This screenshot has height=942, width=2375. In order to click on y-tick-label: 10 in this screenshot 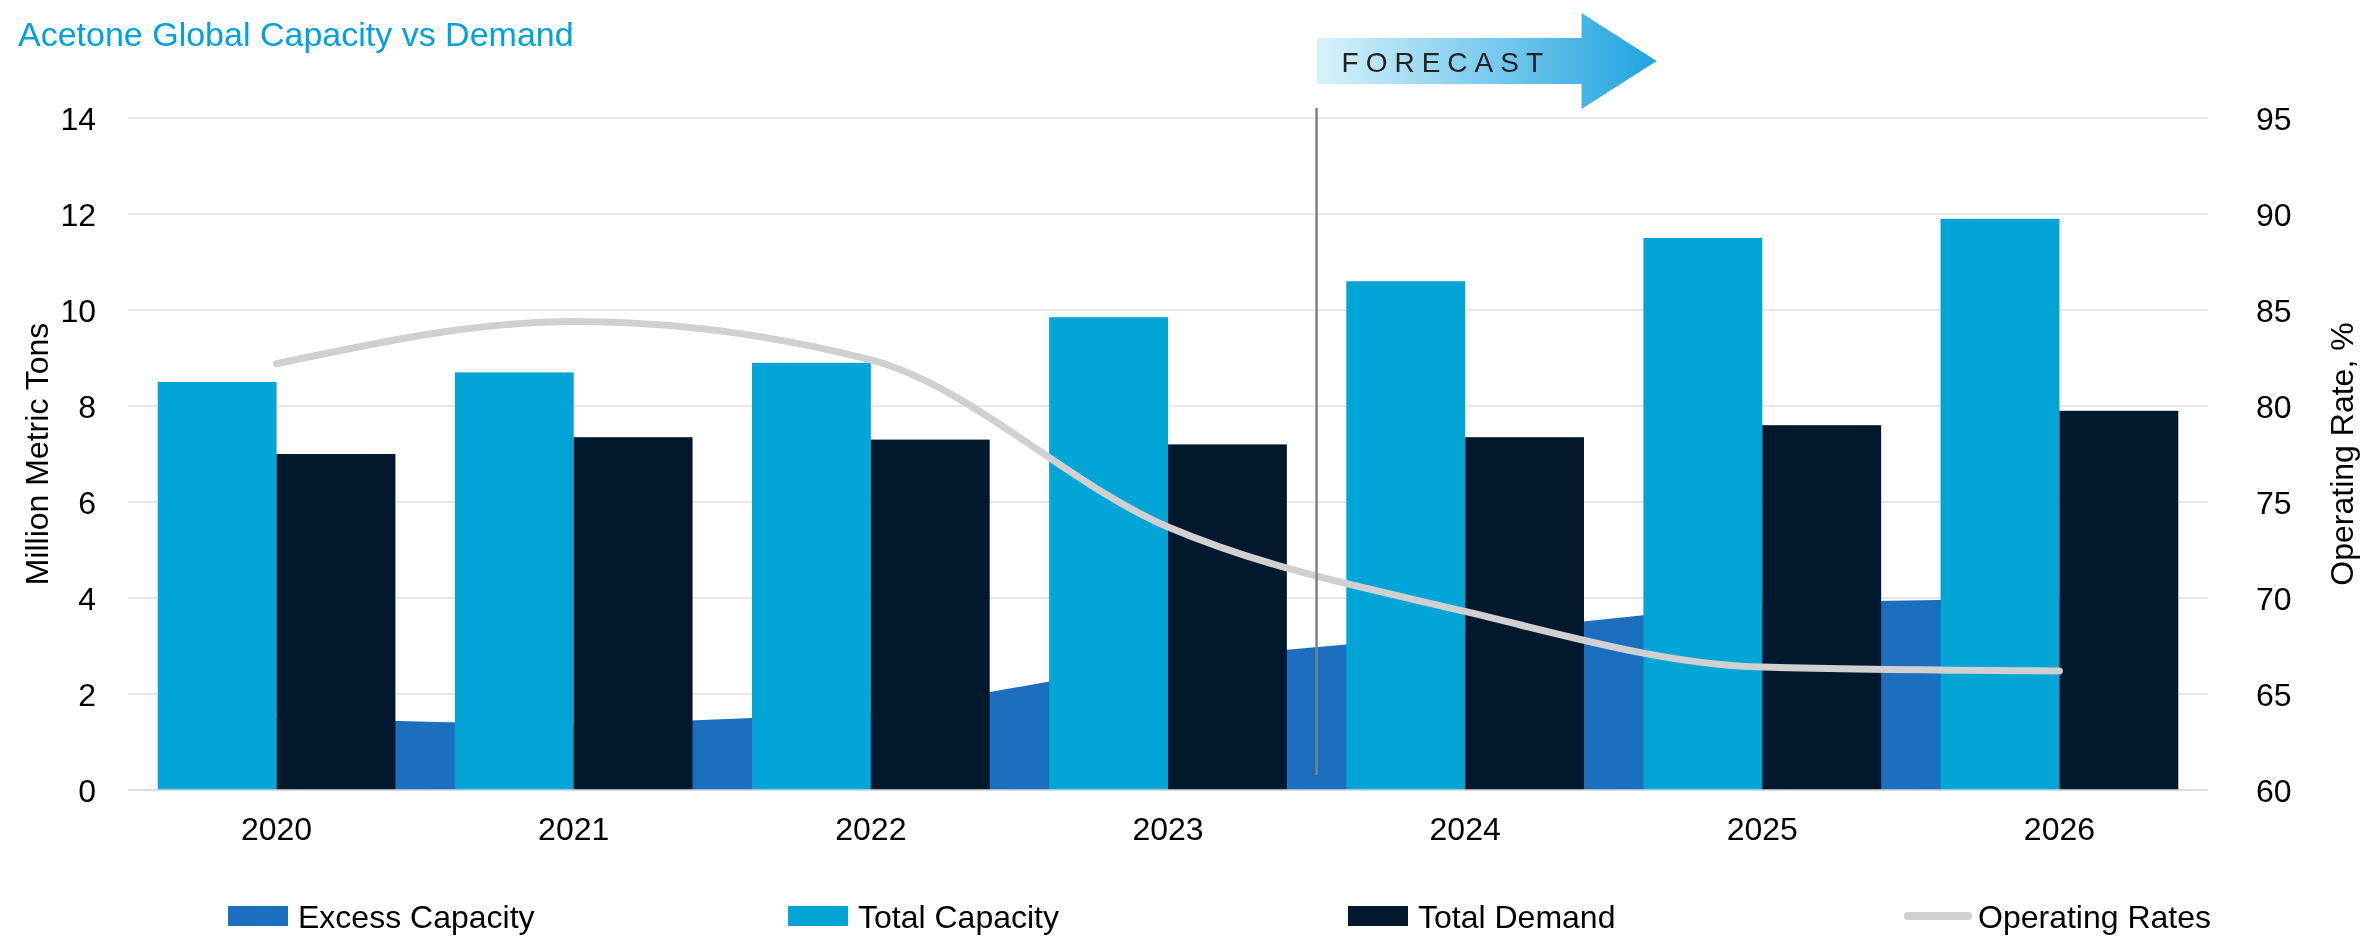, I will do `click(78, 311)`.